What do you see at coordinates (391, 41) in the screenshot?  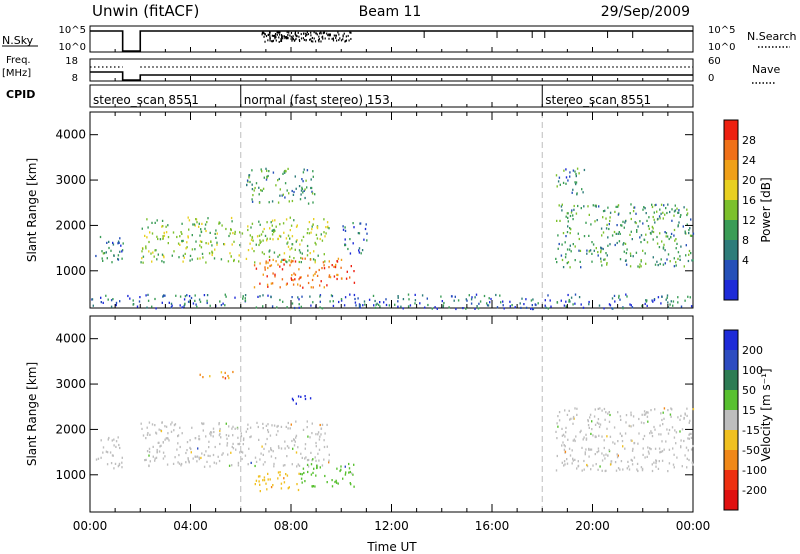 I see `nsky-line` at bounding box center [391, 41].